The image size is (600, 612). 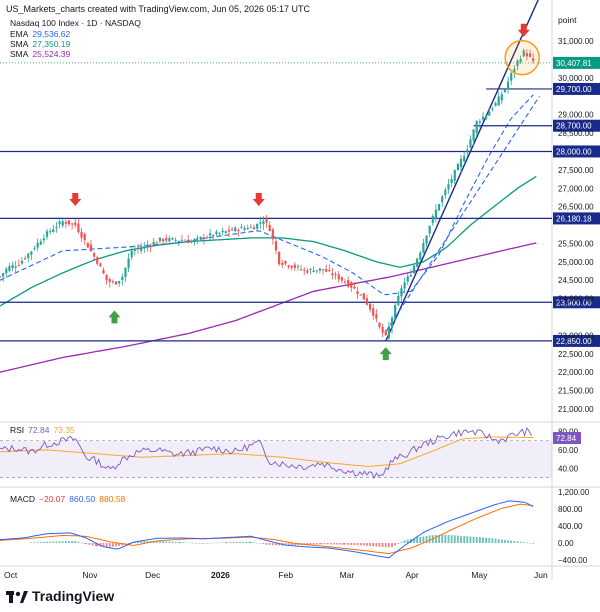 I want to click on time-tick-label: Apr, so click(x=411, y=575).